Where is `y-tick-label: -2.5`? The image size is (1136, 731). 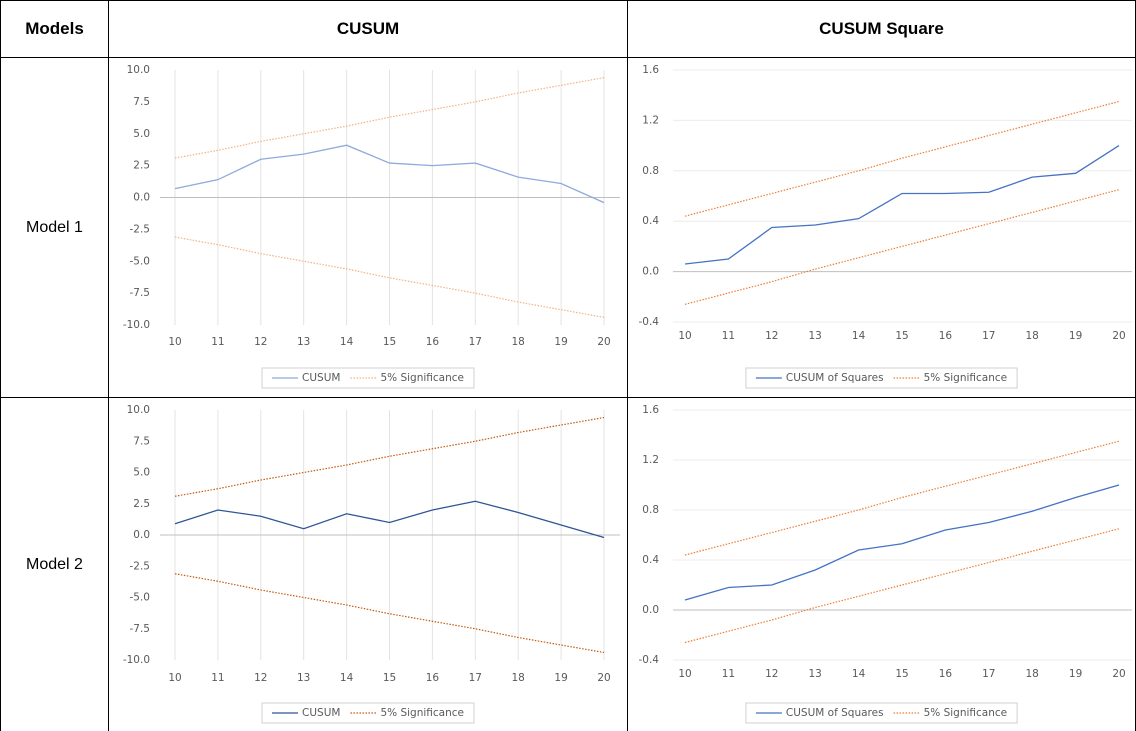
y-tick-label: -2.5 is located at coordinates (140, 229).